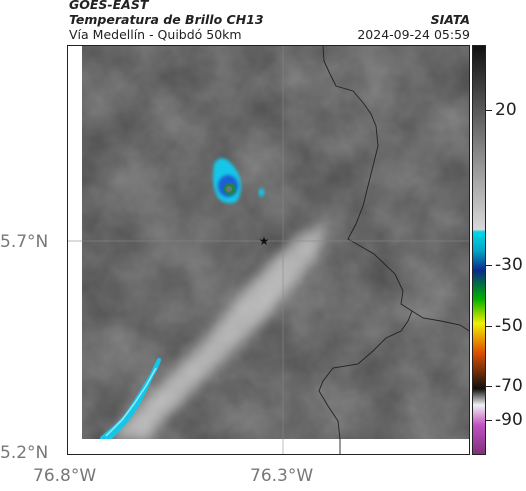  What do you see at coordinates (24, 242) in the screenshot?
I see `lat-label-5-7: 5.7°N` at bounding box center [24, 242].